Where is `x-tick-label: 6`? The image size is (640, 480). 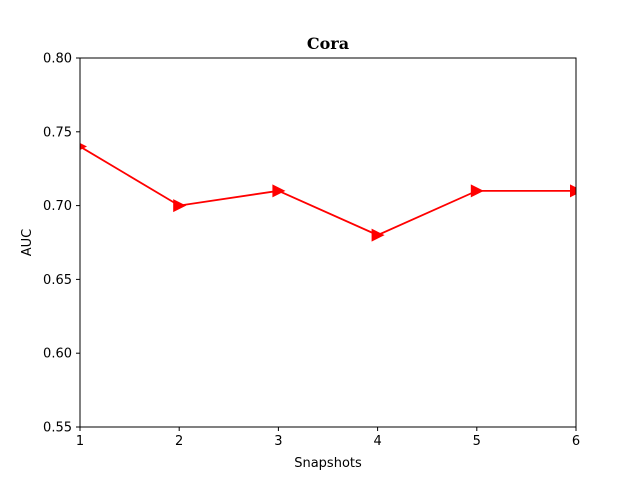 x-tick-label: 6 is located at coordinates (576, 441).